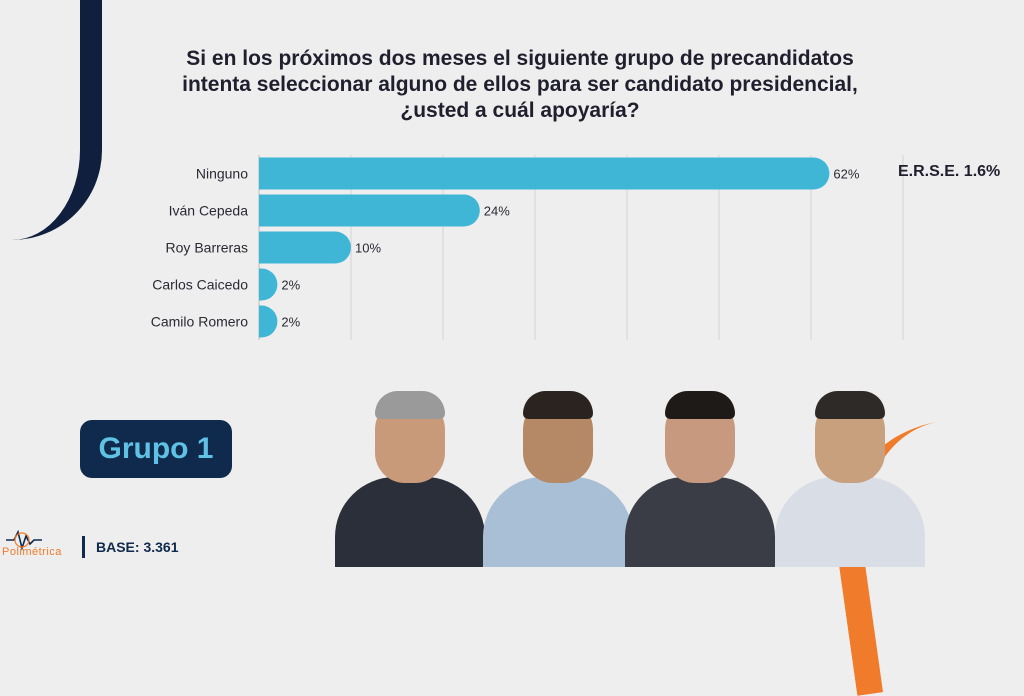 The width and height of the screenshot is (1024, 696). I want to click on erse-label: E.R.S.E. 1.6%, so click(949, 171).